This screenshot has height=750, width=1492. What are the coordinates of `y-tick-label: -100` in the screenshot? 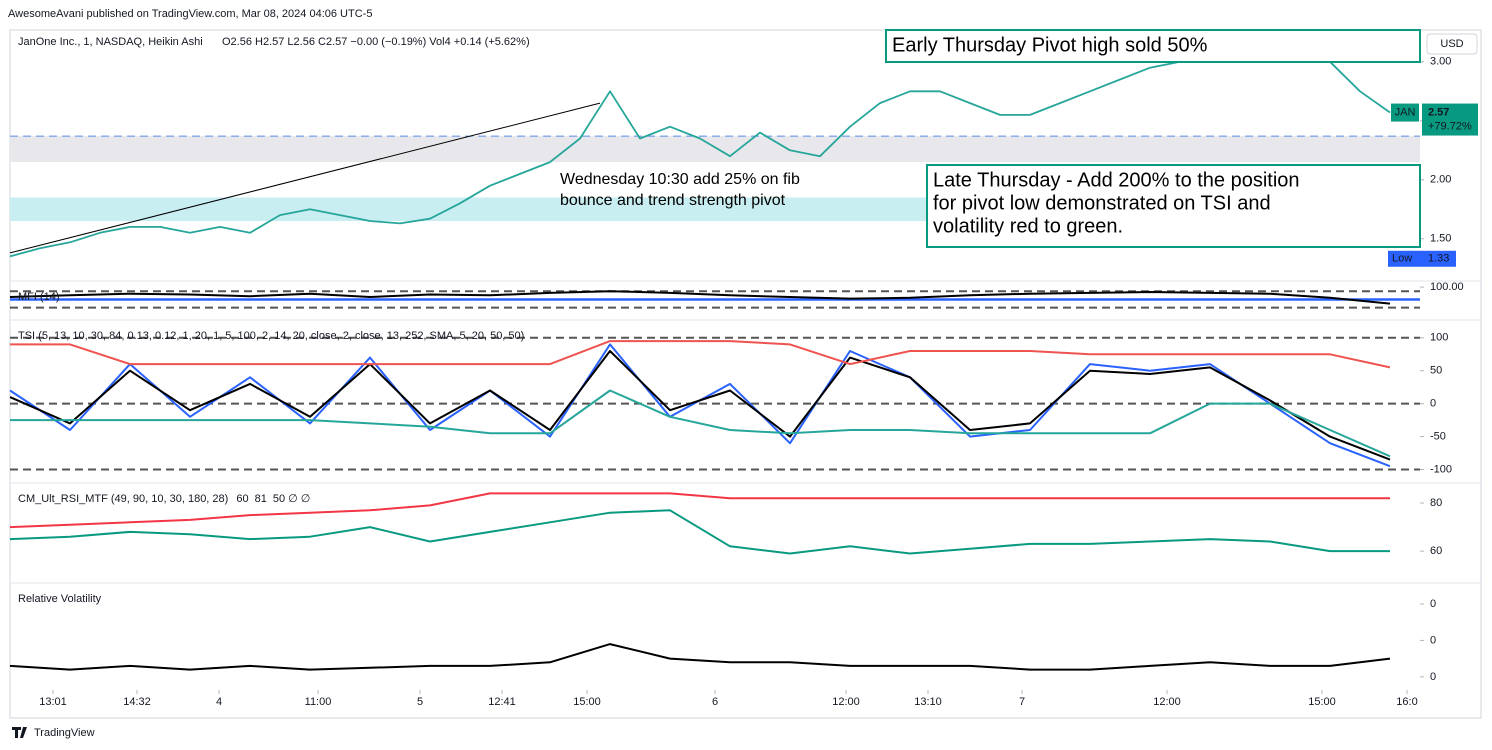 It's located at (1441, 469).